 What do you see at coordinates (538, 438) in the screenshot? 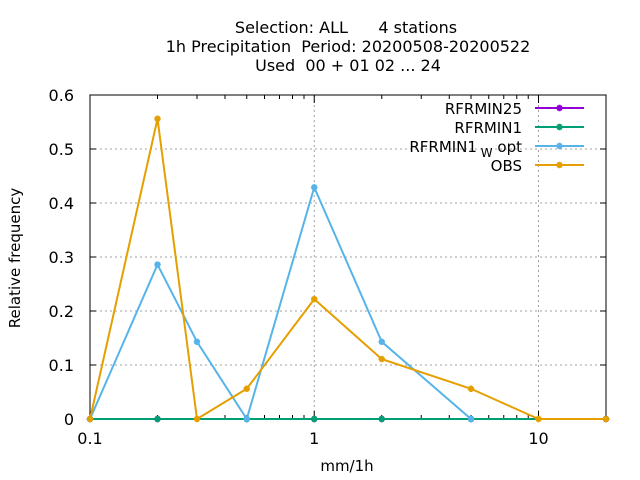
I see `x-tick-label: 10` at bounding box center [538, 438].